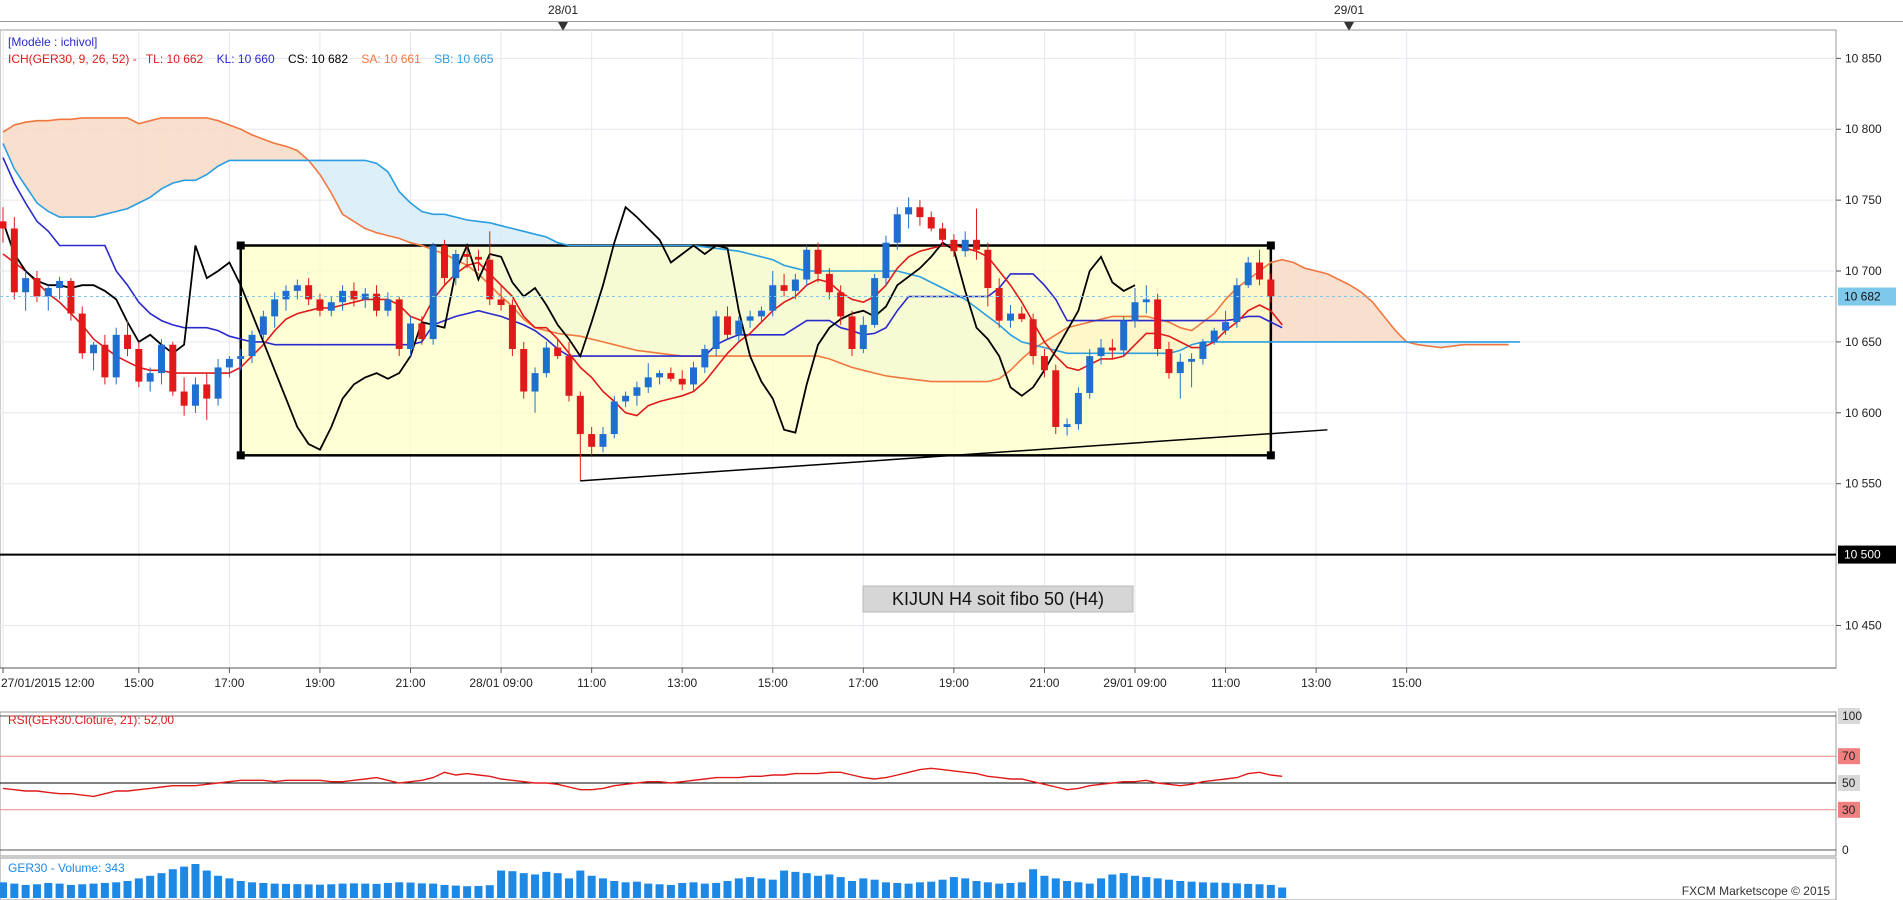 The width and height of the screenshot is (1903, 900). I want to click on time-tick-label: 19:00, so click(320, 683).